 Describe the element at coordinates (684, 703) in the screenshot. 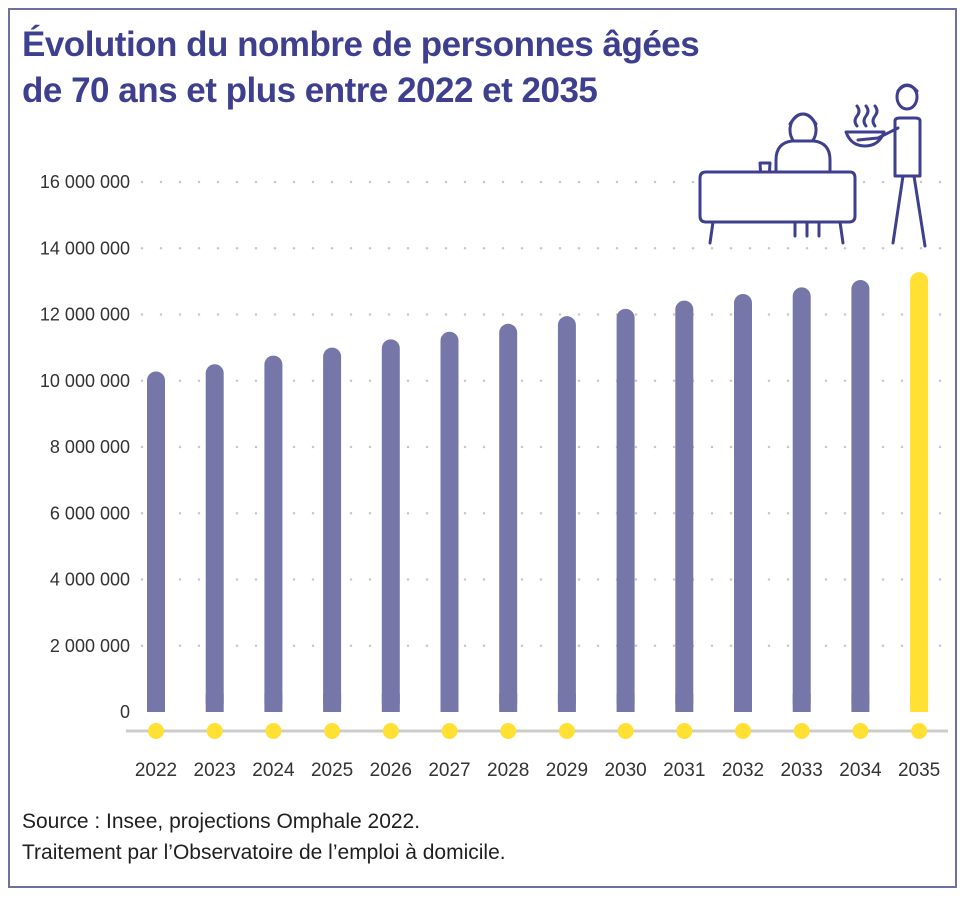

I see `bar-base-2031` at that location.